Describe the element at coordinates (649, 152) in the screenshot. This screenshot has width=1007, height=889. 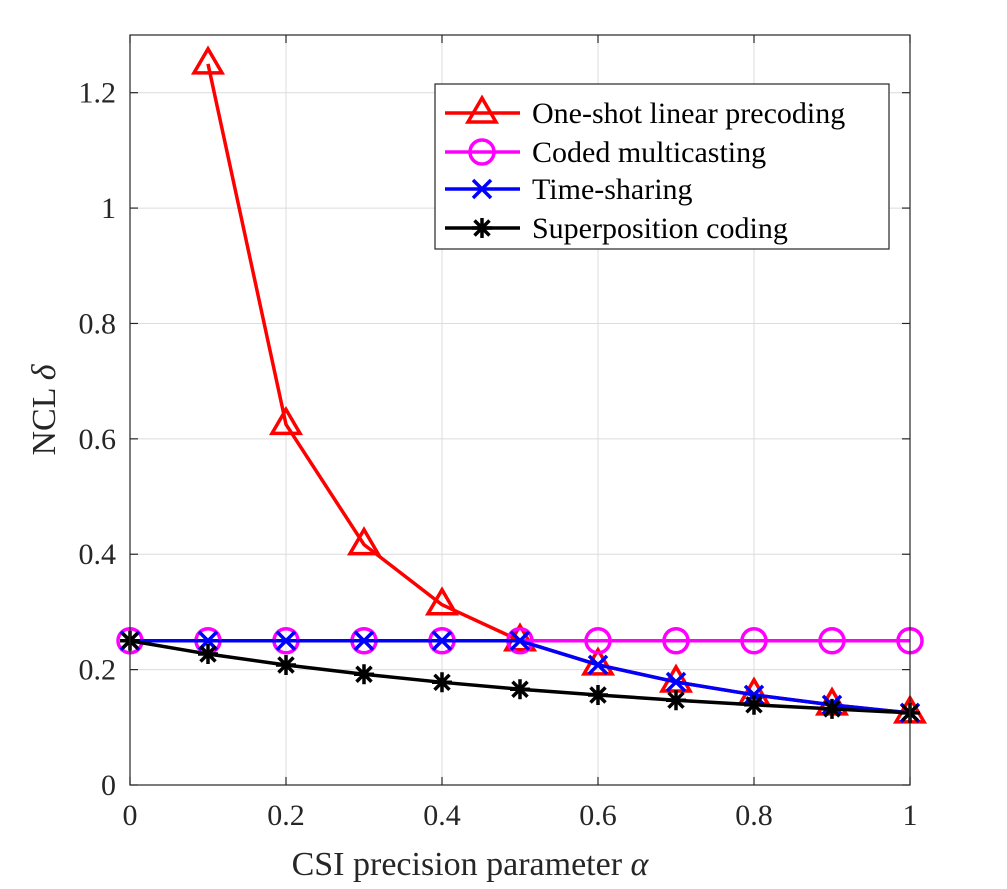
I see `legend-label: Coded multicasting` at that location.